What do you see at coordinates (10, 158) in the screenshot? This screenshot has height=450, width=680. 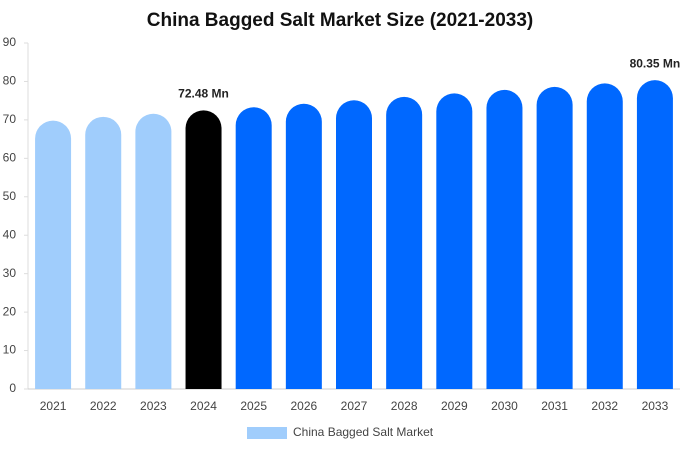 I see `y-tick-label: 60` at bounding box center [10, 158].